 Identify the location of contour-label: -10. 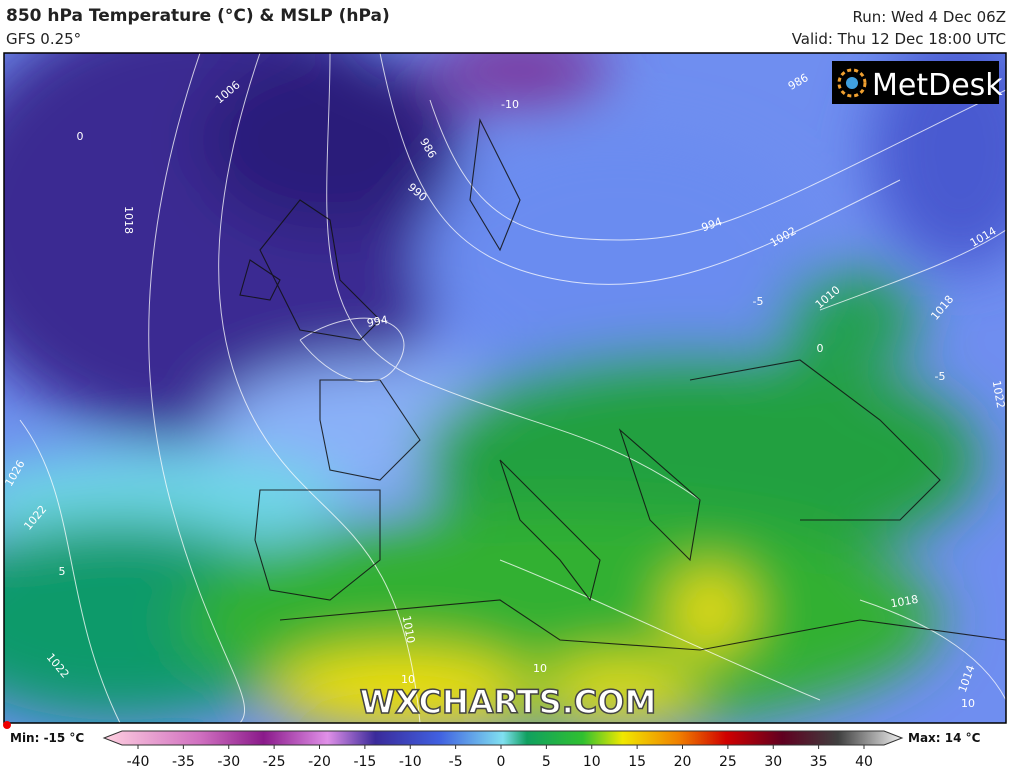
(510, 104).